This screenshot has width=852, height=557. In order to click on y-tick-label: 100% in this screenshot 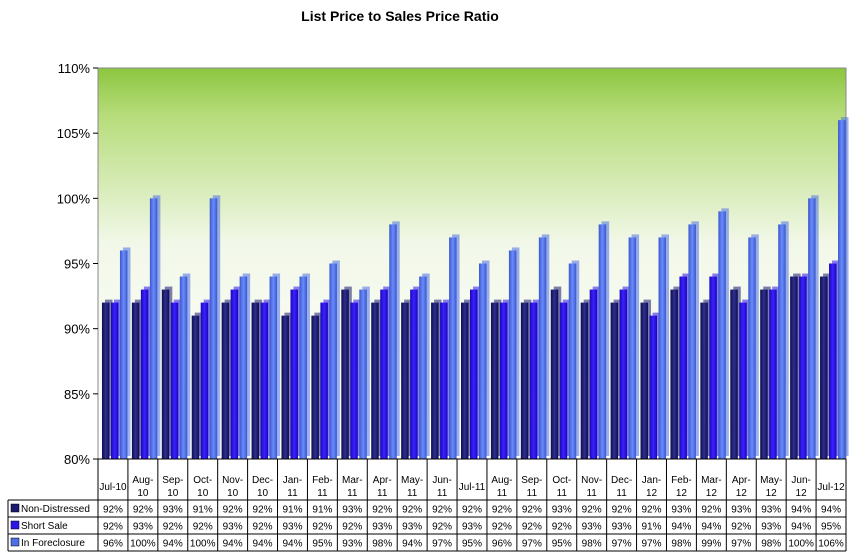, I will do `click(74, 198)`.